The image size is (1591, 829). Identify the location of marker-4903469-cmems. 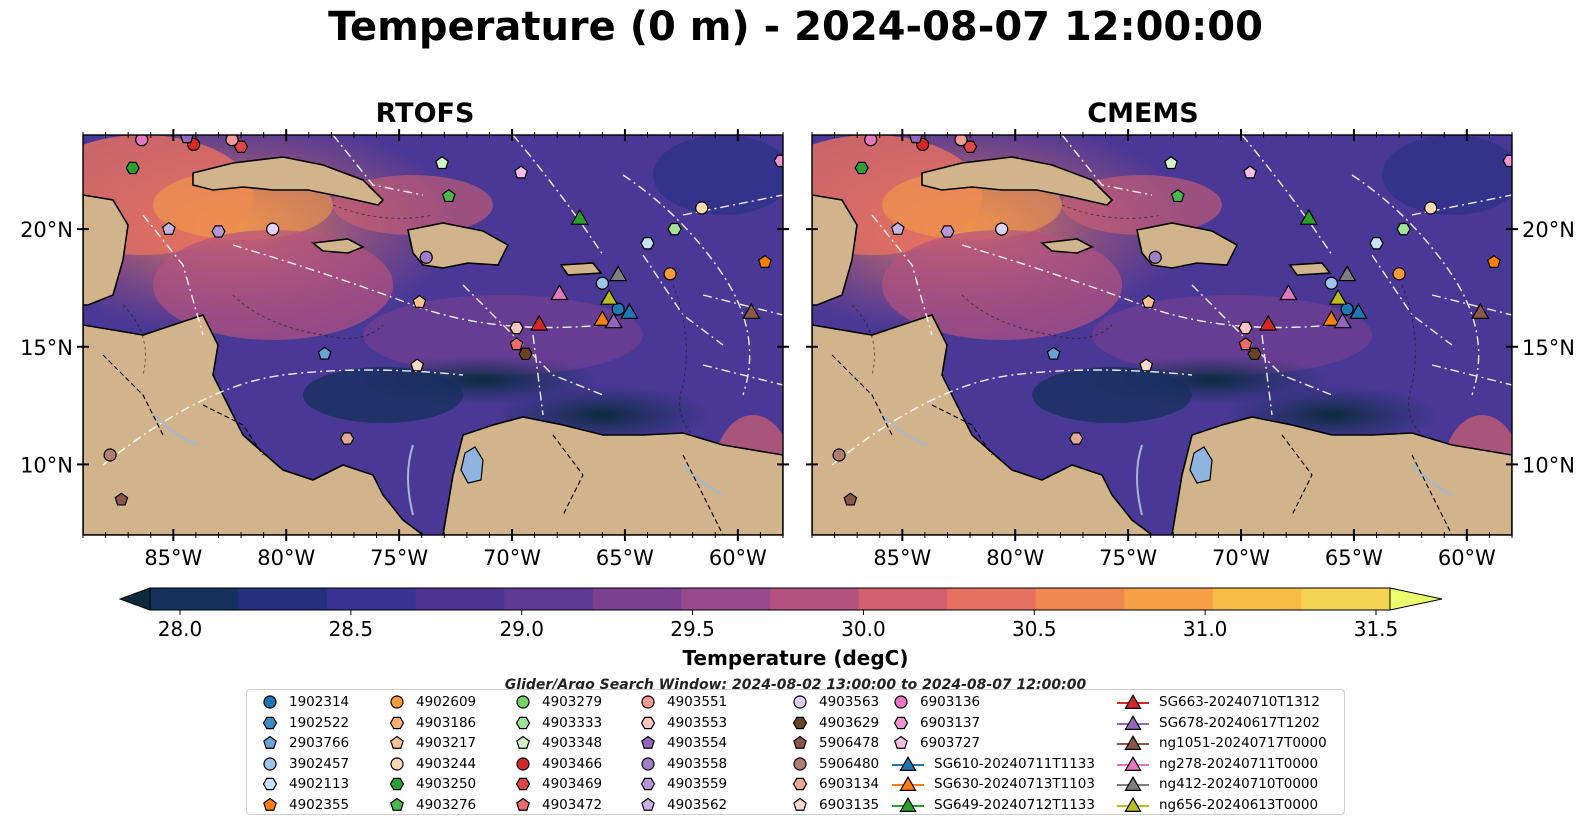
(970, 146).